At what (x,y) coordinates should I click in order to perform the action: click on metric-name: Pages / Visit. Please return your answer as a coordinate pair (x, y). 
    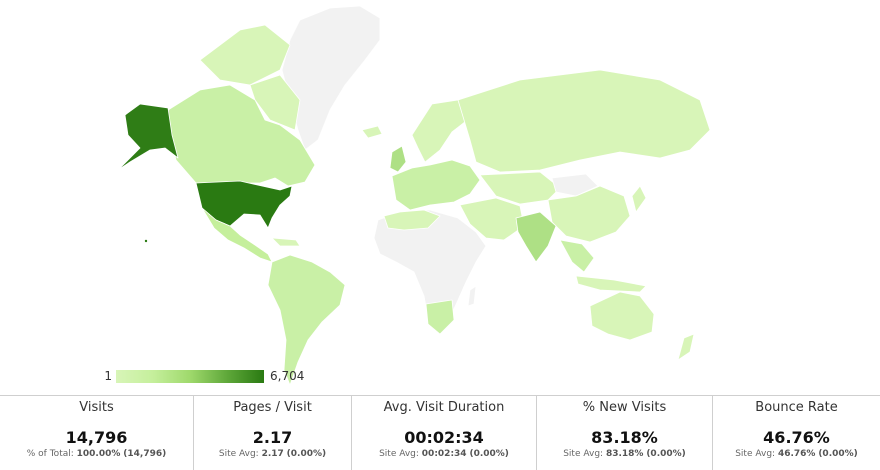
    Looking at the image, I should click on (272, 407).